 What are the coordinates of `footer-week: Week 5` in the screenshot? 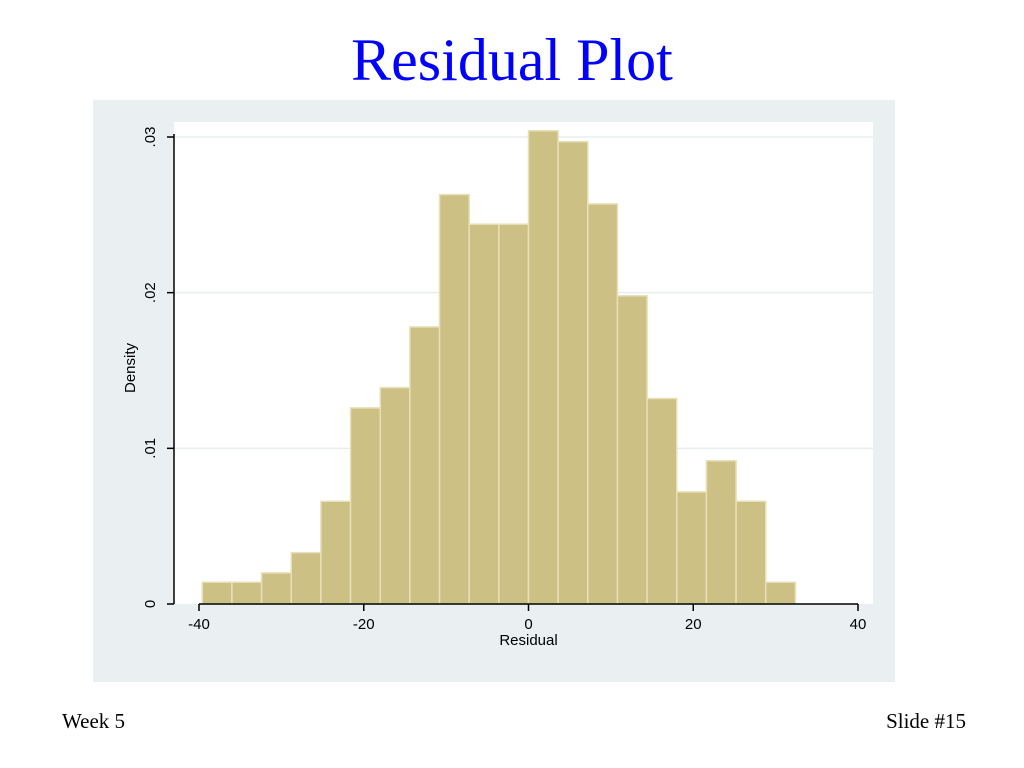 It's located at (94, 721).